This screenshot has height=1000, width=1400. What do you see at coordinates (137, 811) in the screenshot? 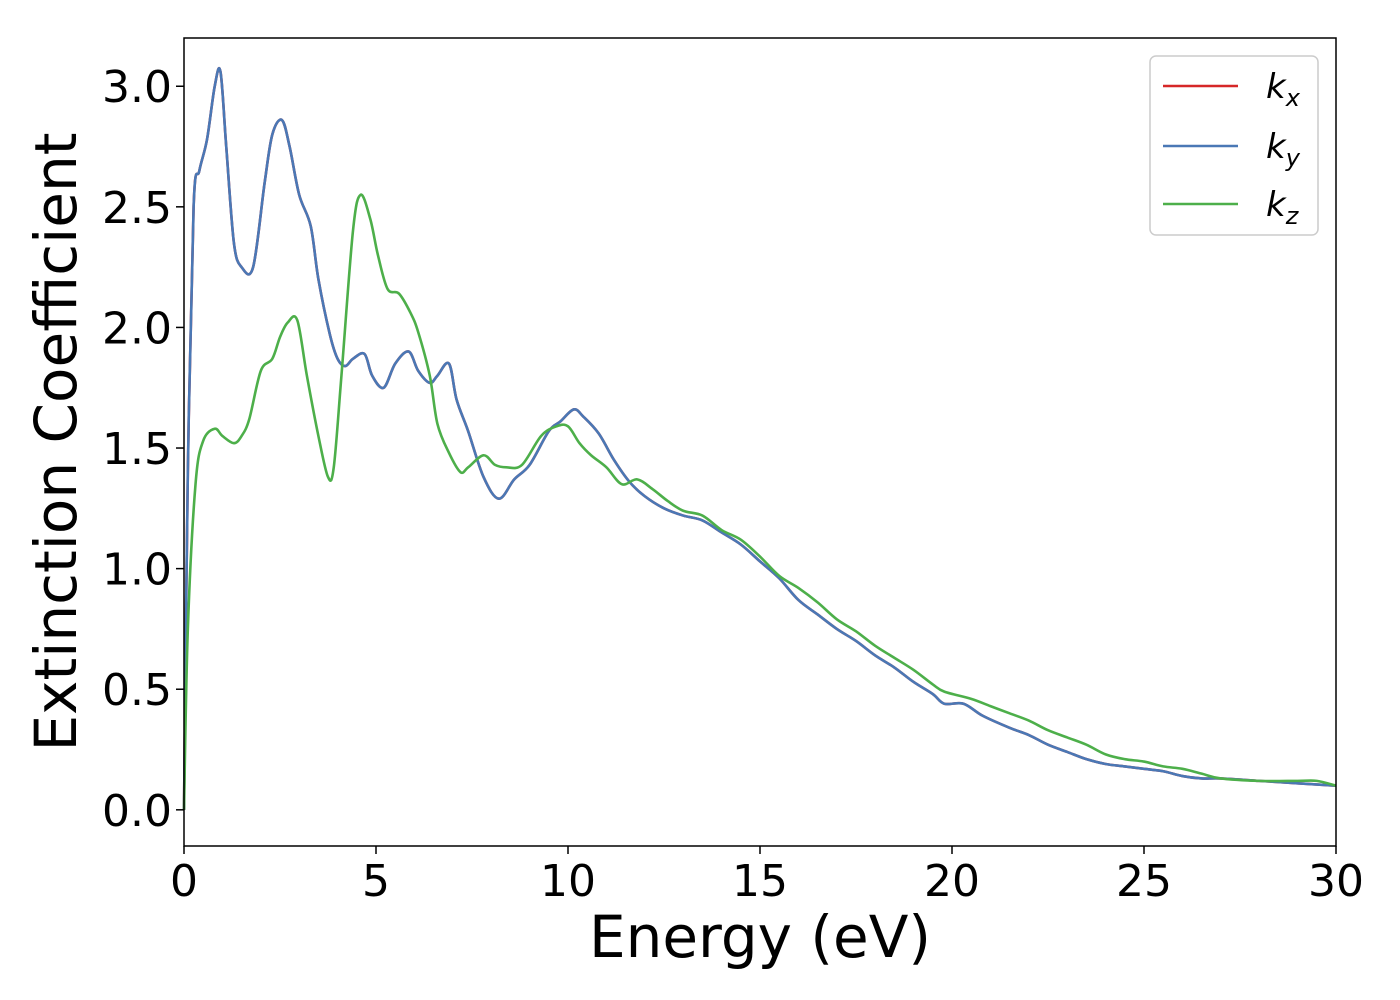
I see `y-tick-label: 0.0` at bounding box center [137, 811].